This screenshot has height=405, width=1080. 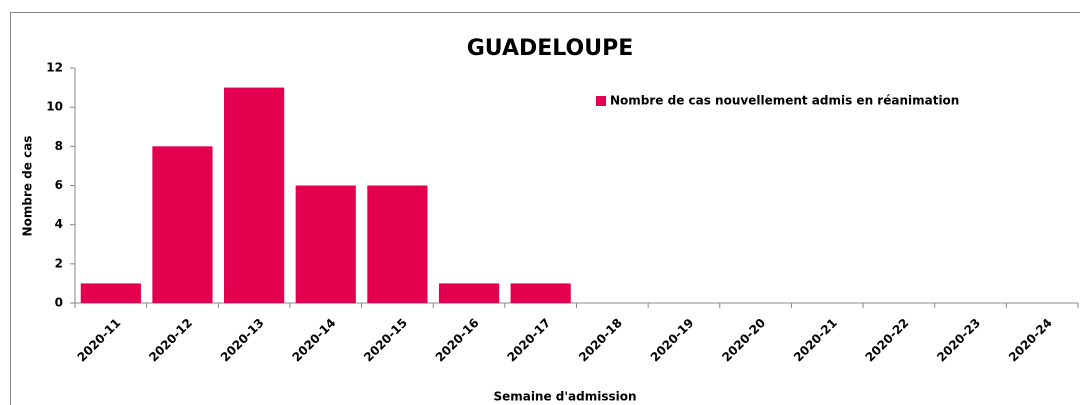 What do you see at coordinates (550, 48) in the screenshot?
I see `chart-title: GUADELOUPE` at bounding box center [550, 48].